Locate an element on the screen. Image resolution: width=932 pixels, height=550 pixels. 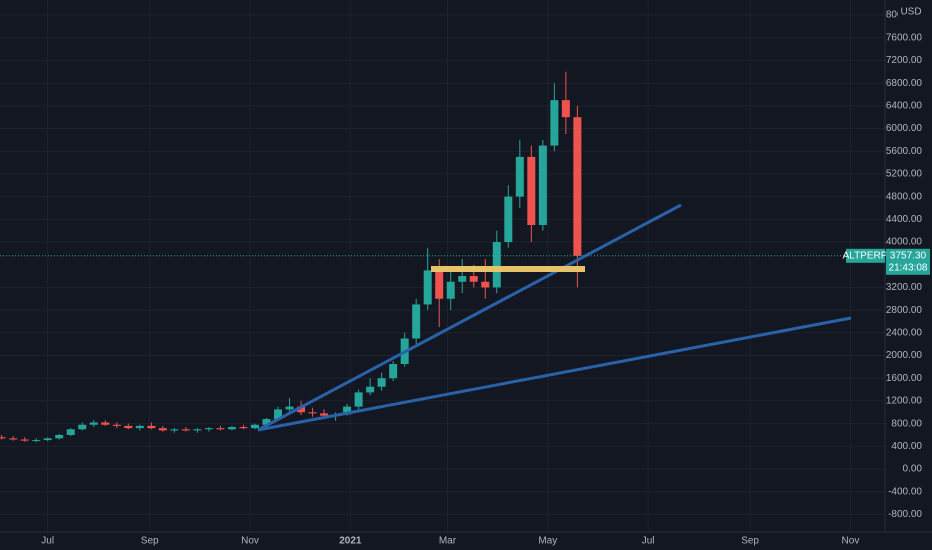
horizontal-zone is located at coordinates (508, 269).